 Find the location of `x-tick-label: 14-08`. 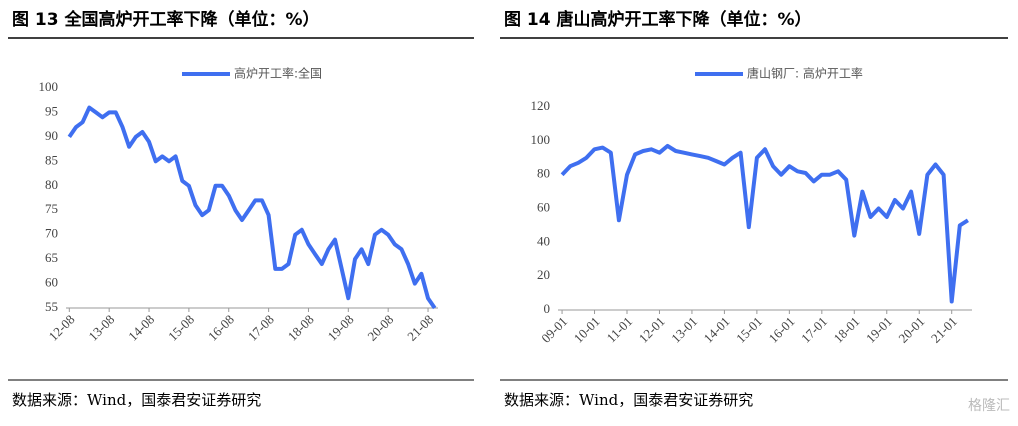

x-tick-label: 14-08 is located at coordinates (141, 328).